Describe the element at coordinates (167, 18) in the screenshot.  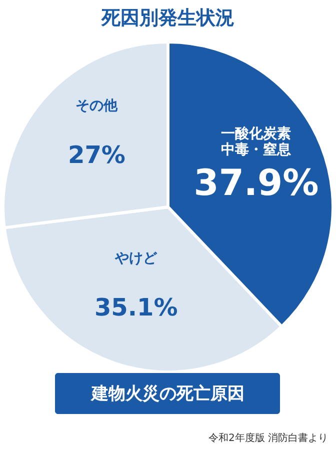
I see `chart-title: 死因別発生状況` at that location.